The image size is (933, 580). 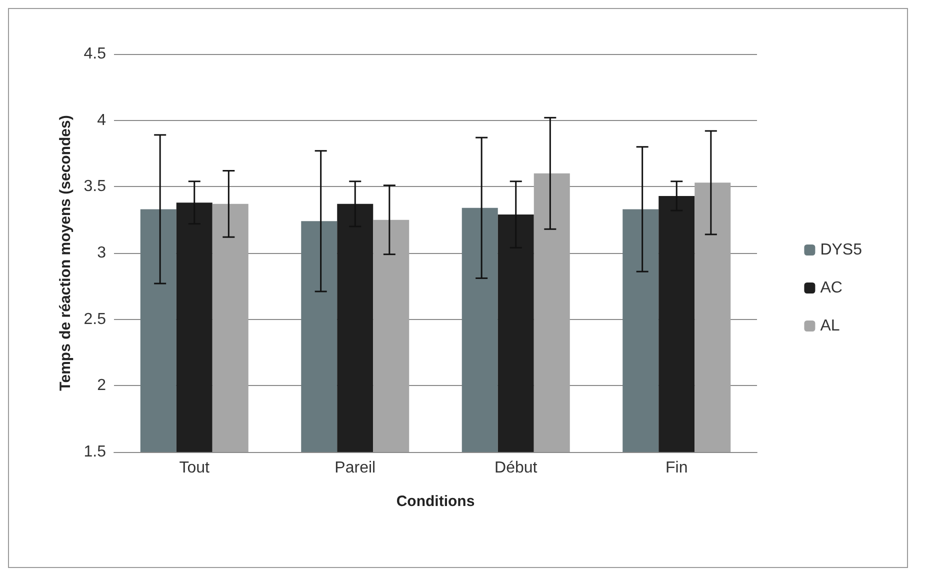 I want to click on x-axis-title: Conditions, so click(x=435, y=501).